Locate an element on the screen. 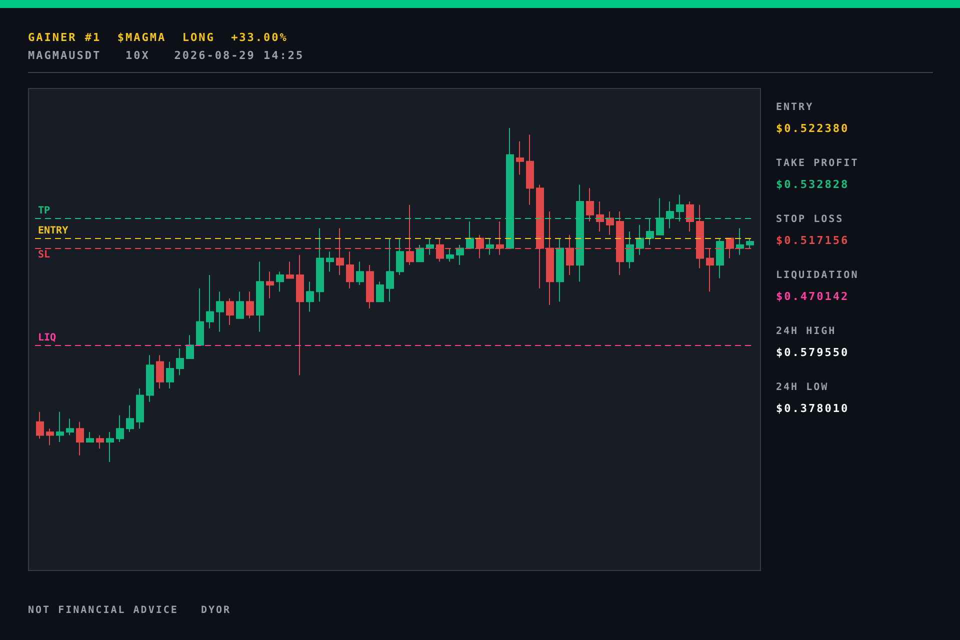 This screenshot has width=960, height=640. text: $0.378010 is located at coordinates (813, 408).